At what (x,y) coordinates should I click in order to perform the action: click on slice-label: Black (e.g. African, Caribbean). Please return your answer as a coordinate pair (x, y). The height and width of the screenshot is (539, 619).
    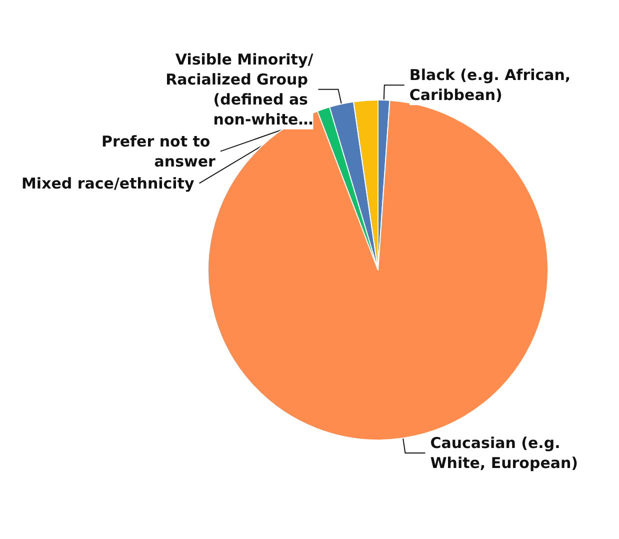
    Looking at the image, I should click on (492, 85).